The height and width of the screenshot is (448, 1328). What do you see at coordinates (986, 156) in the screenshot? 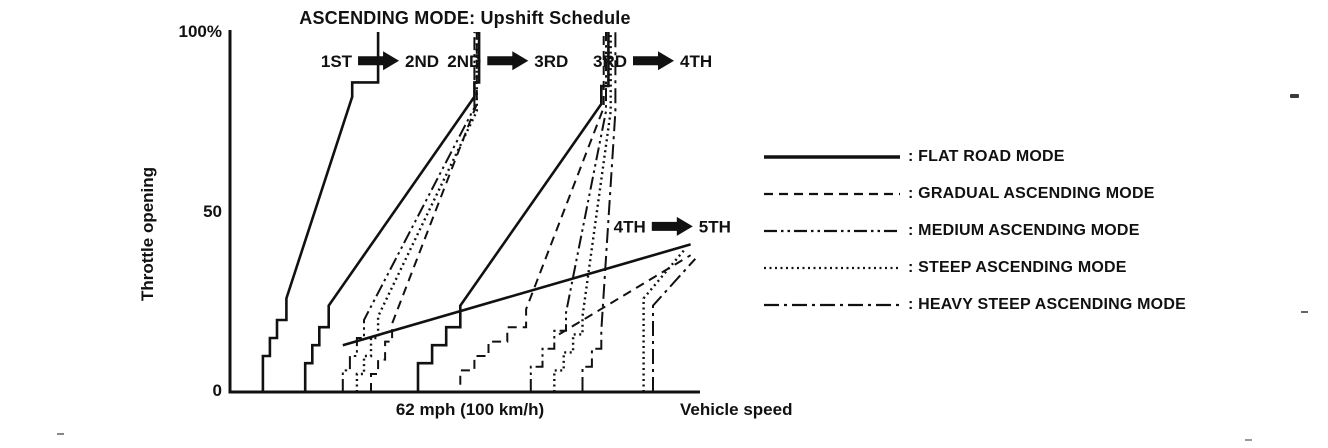
I see `legend-label: : FLAT ROAD MODE` at bounding box center [986, 156].